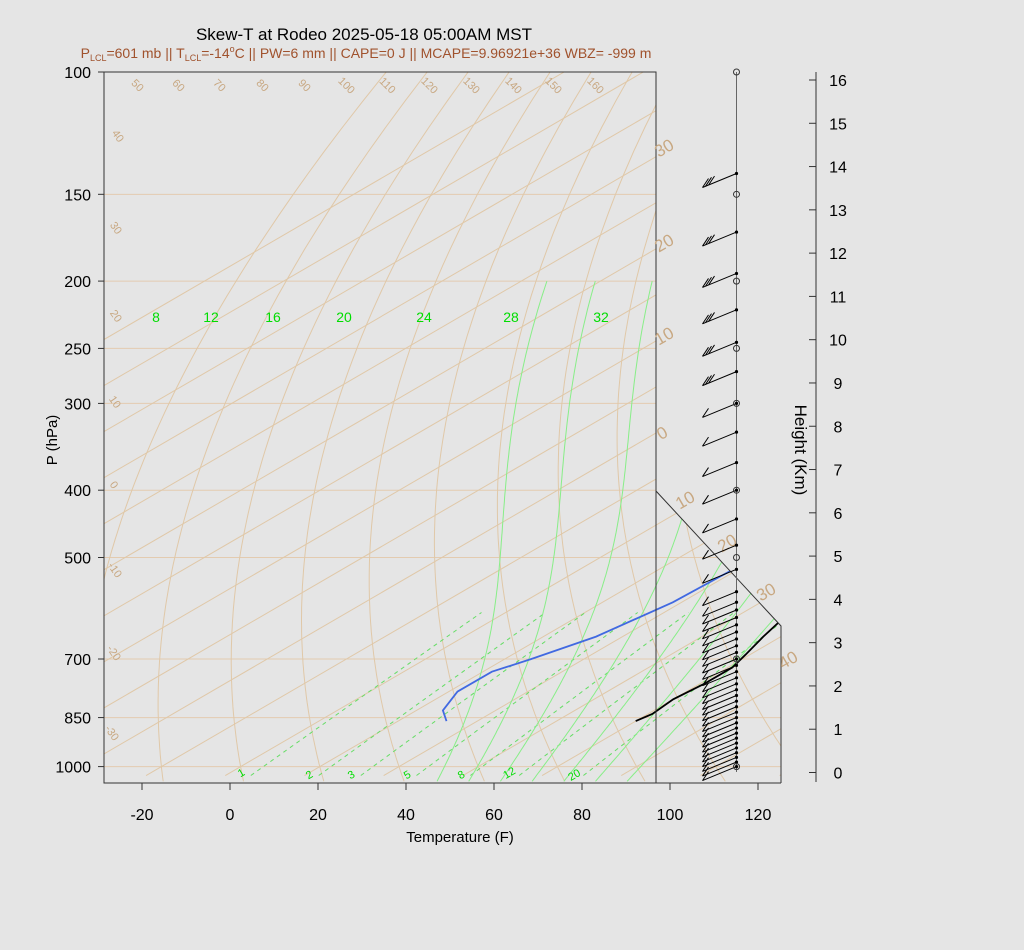 This screenshot has height=950, width=1024. I want to click on height-tick-label: 9, so click(838, 384).